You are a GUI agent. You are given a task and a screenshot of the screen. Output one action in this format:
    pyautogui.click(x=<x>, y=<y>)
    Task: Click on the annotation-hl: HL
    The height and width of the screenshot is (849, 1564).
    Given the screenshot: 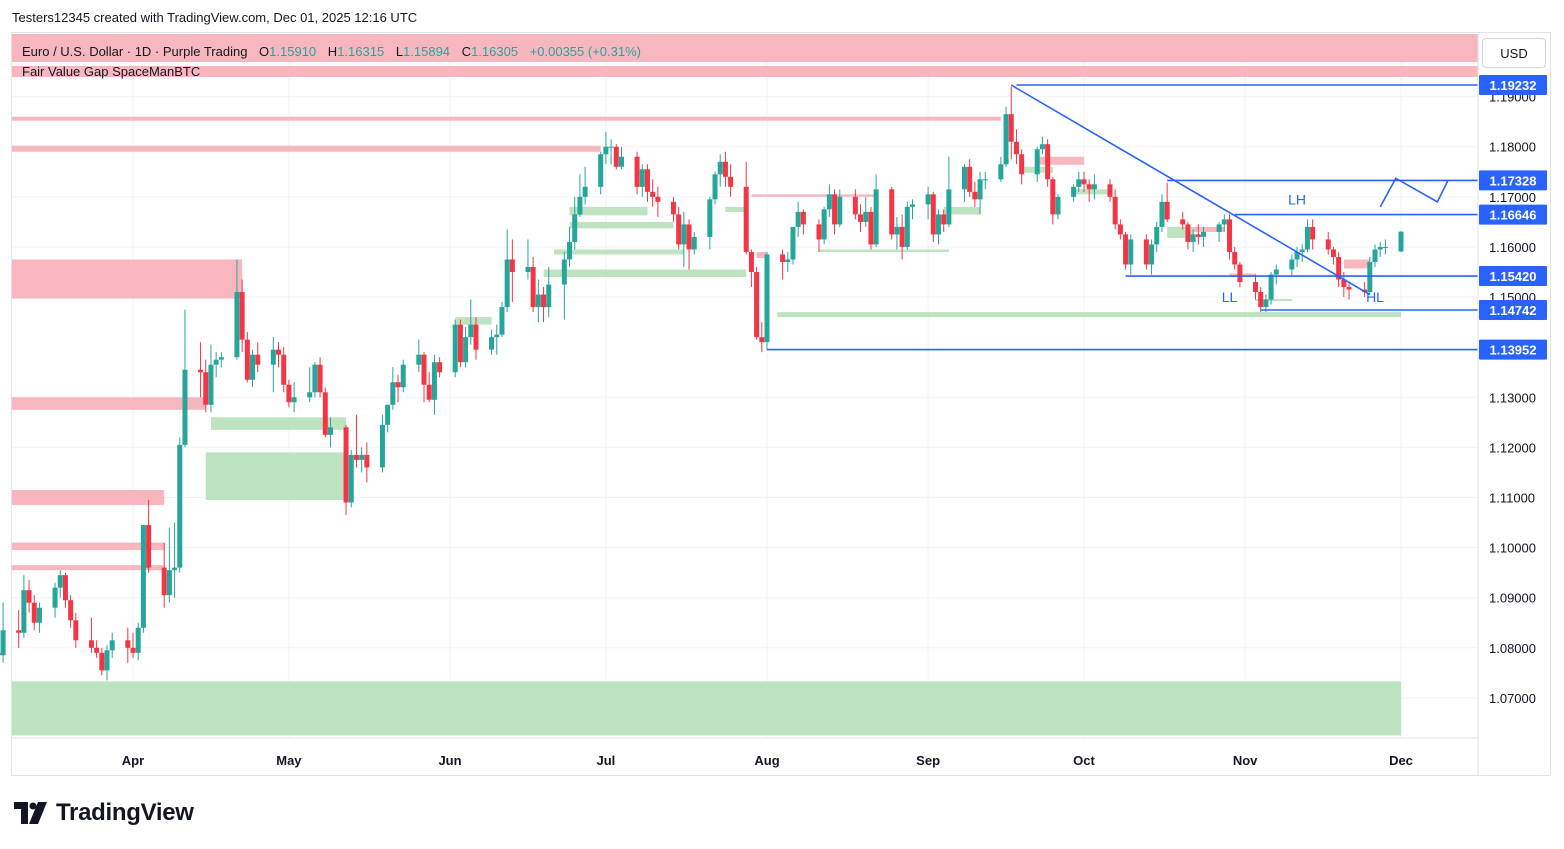 What is the action you would take?
    pyautogui.click(x=1375, y=297)
    